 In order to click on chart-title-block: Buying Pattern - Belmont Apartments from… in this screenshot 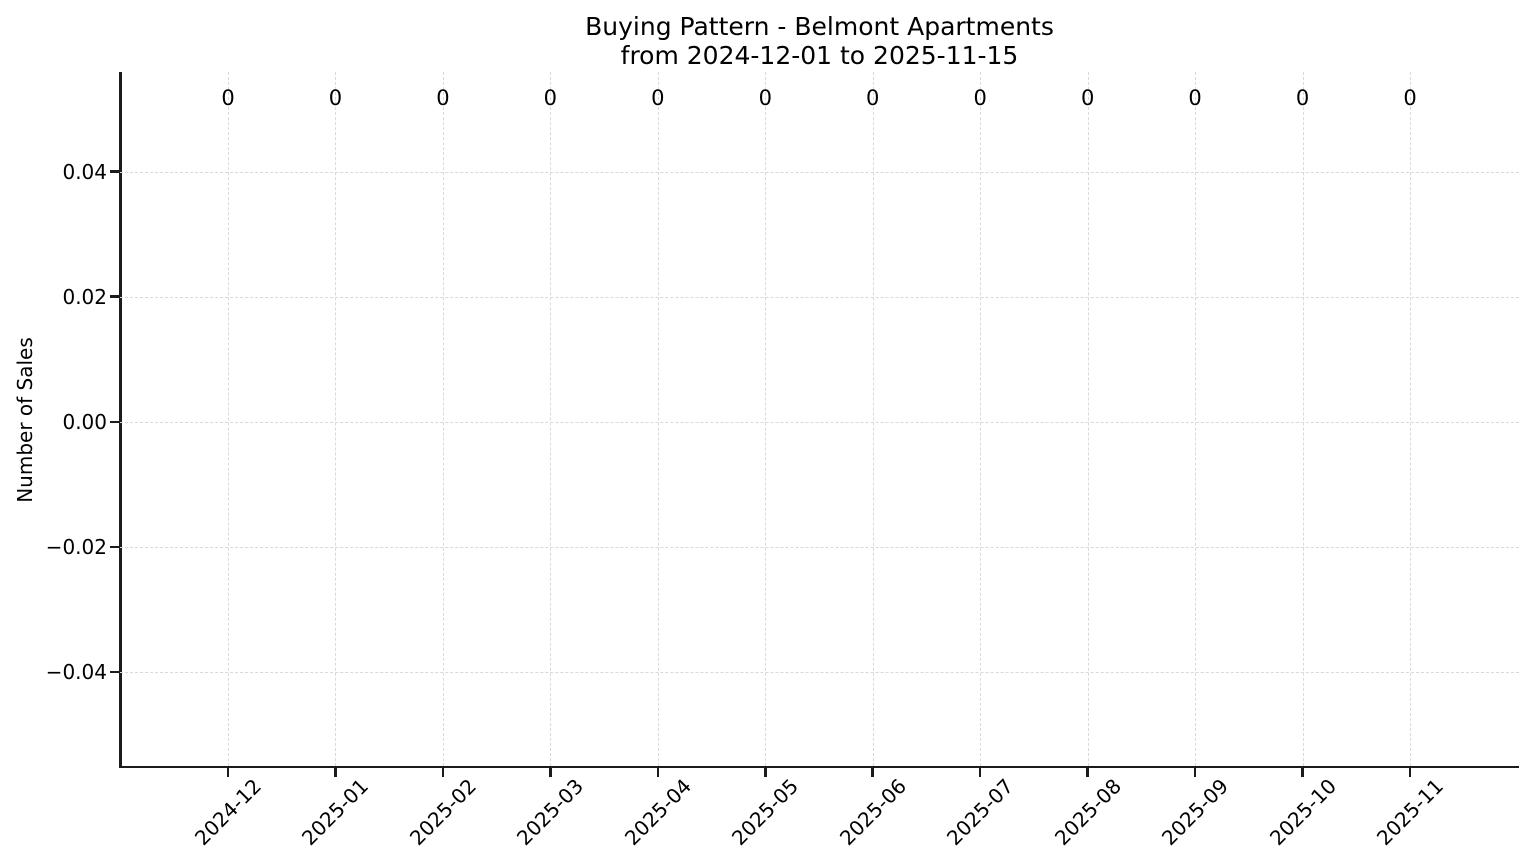, I will do `click(819, 41)`.